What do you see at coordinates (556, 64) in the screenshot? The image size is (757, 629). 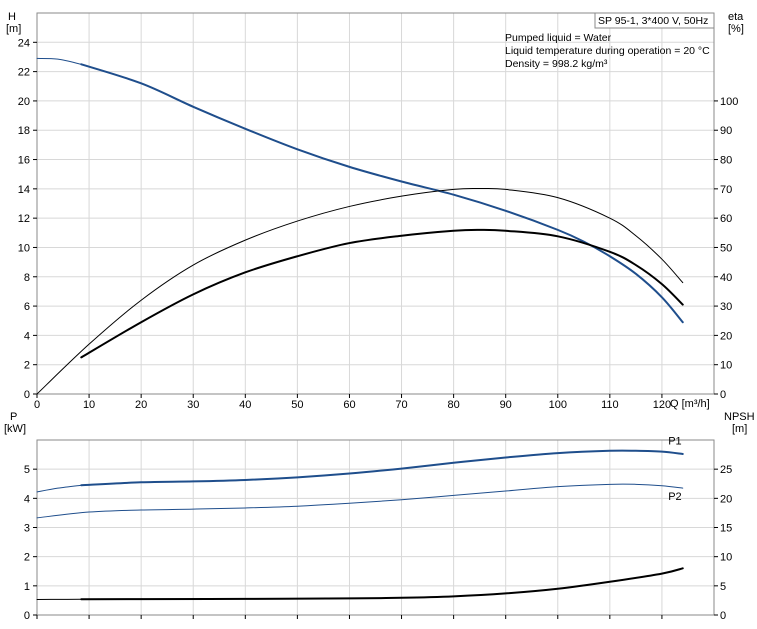 I see `annotation-density: Density = 998.2 kg/m³` at bounding box center [556, 64].